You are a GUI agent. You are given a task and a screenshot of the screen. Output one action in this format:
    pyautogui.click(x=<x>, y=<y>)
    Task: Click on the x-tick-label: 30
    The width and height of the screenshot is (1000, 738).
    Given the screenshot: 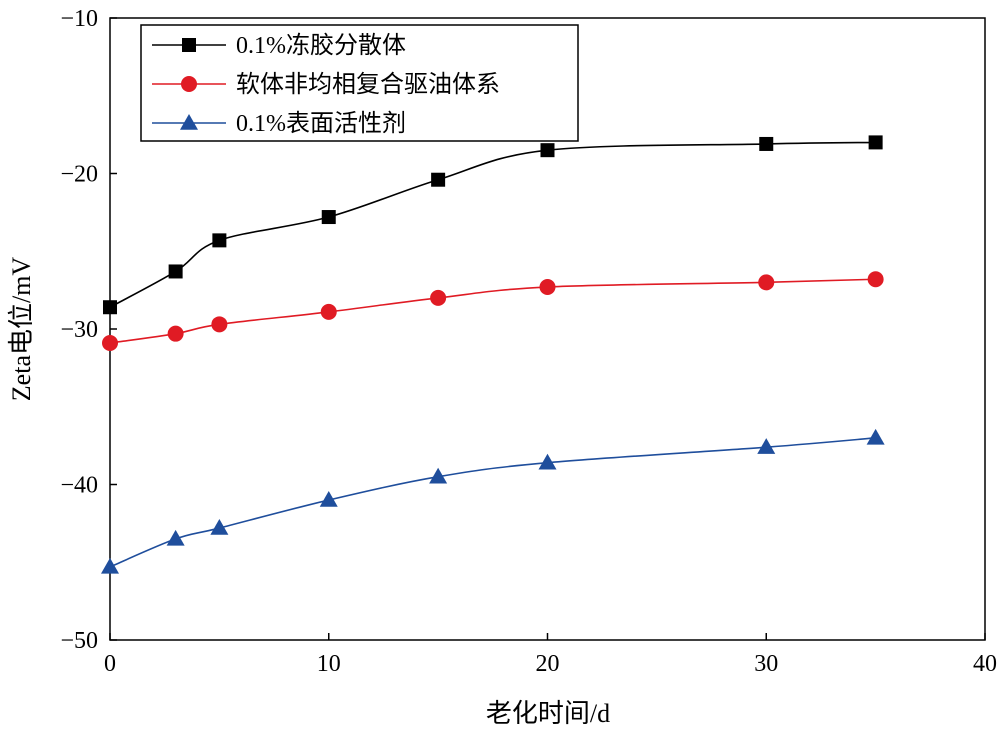 What is the action you would take?
    pyautogui.click(x=766, y=664)
    